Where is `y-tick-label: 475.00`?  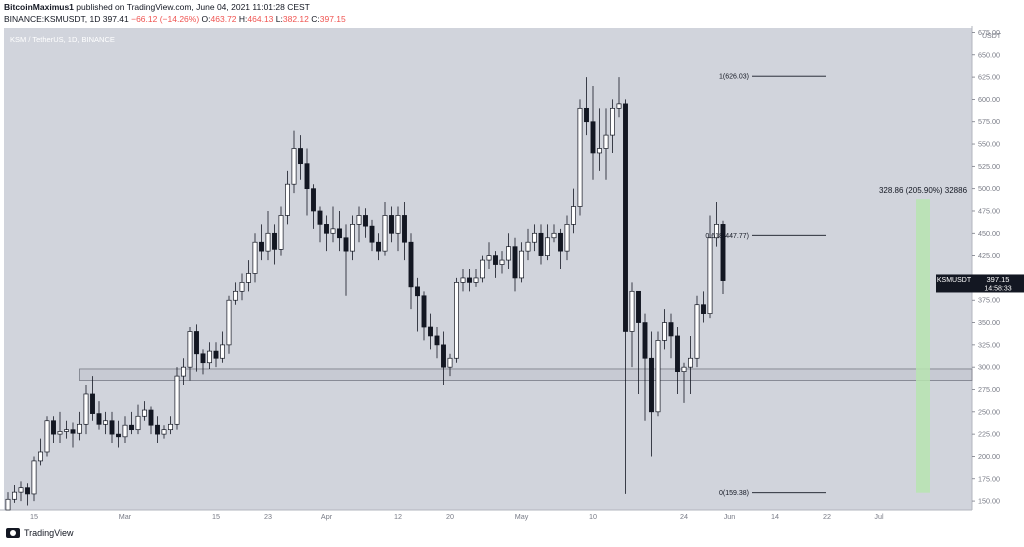 y-tick-label: 475.00 is located at coordinates (989, 210).